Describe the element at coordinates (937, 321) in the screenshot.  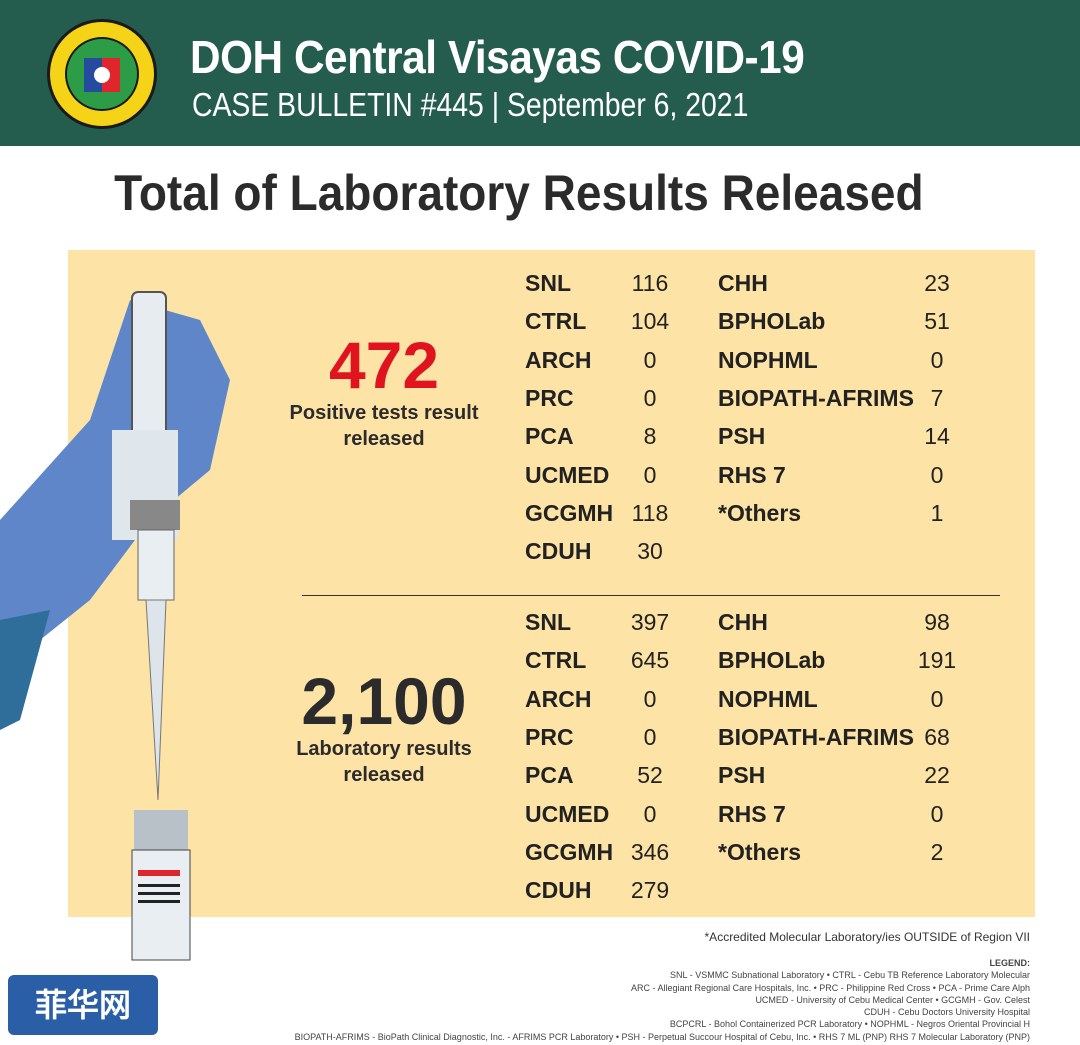
I see `lab-count: 51` at that location.